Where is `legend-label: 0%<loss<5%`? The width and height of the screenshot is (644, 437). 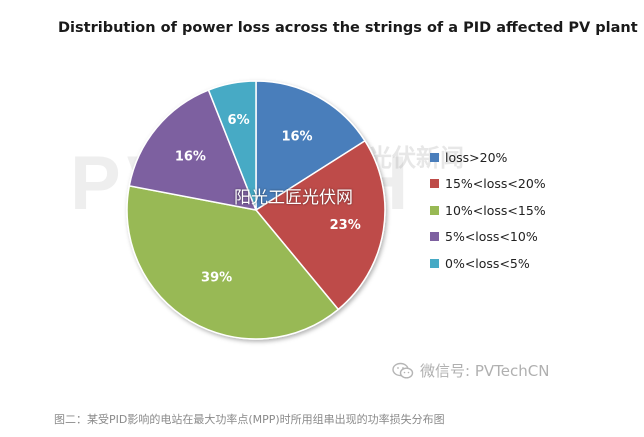 legend-label: 0%<loss<5% is located at coordinates (487, 263).